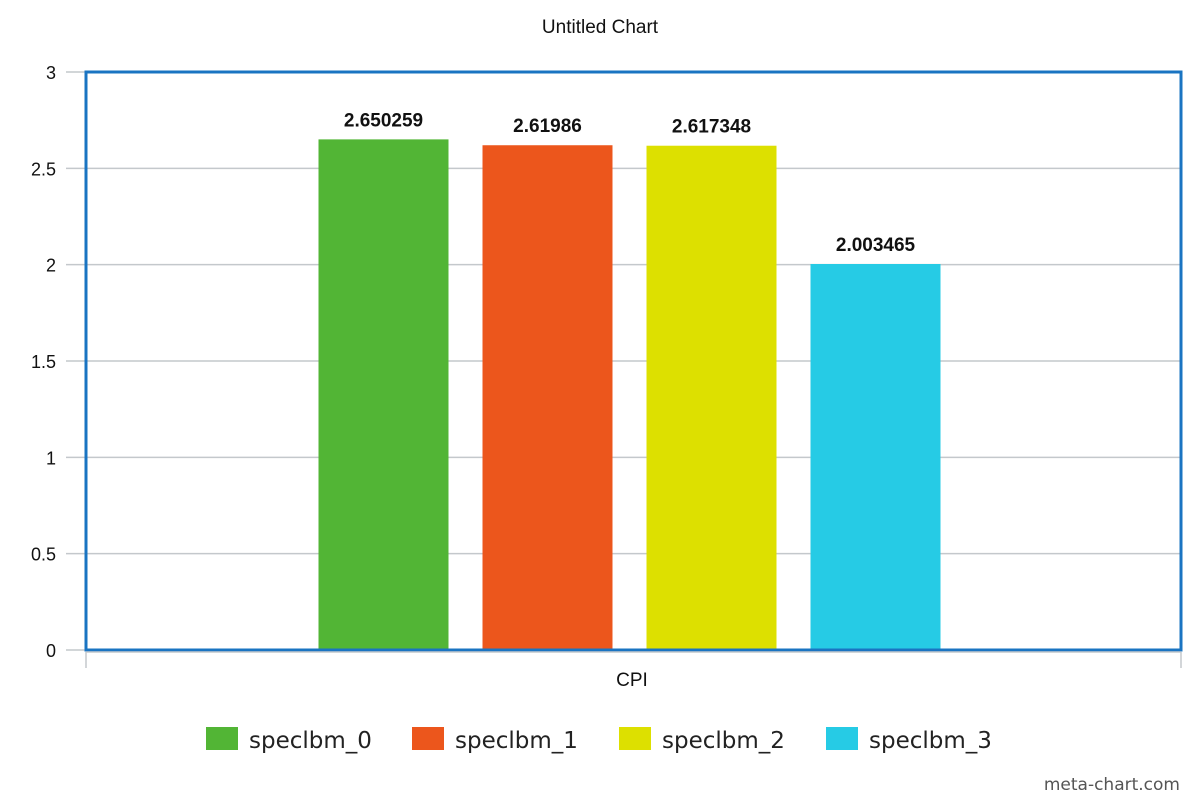 The image size is (1200, 800). What do you see at coordinates (43, 362) in the screenshot?
I see `y-tick-label: 1.5` at bounding box center [43, 362].